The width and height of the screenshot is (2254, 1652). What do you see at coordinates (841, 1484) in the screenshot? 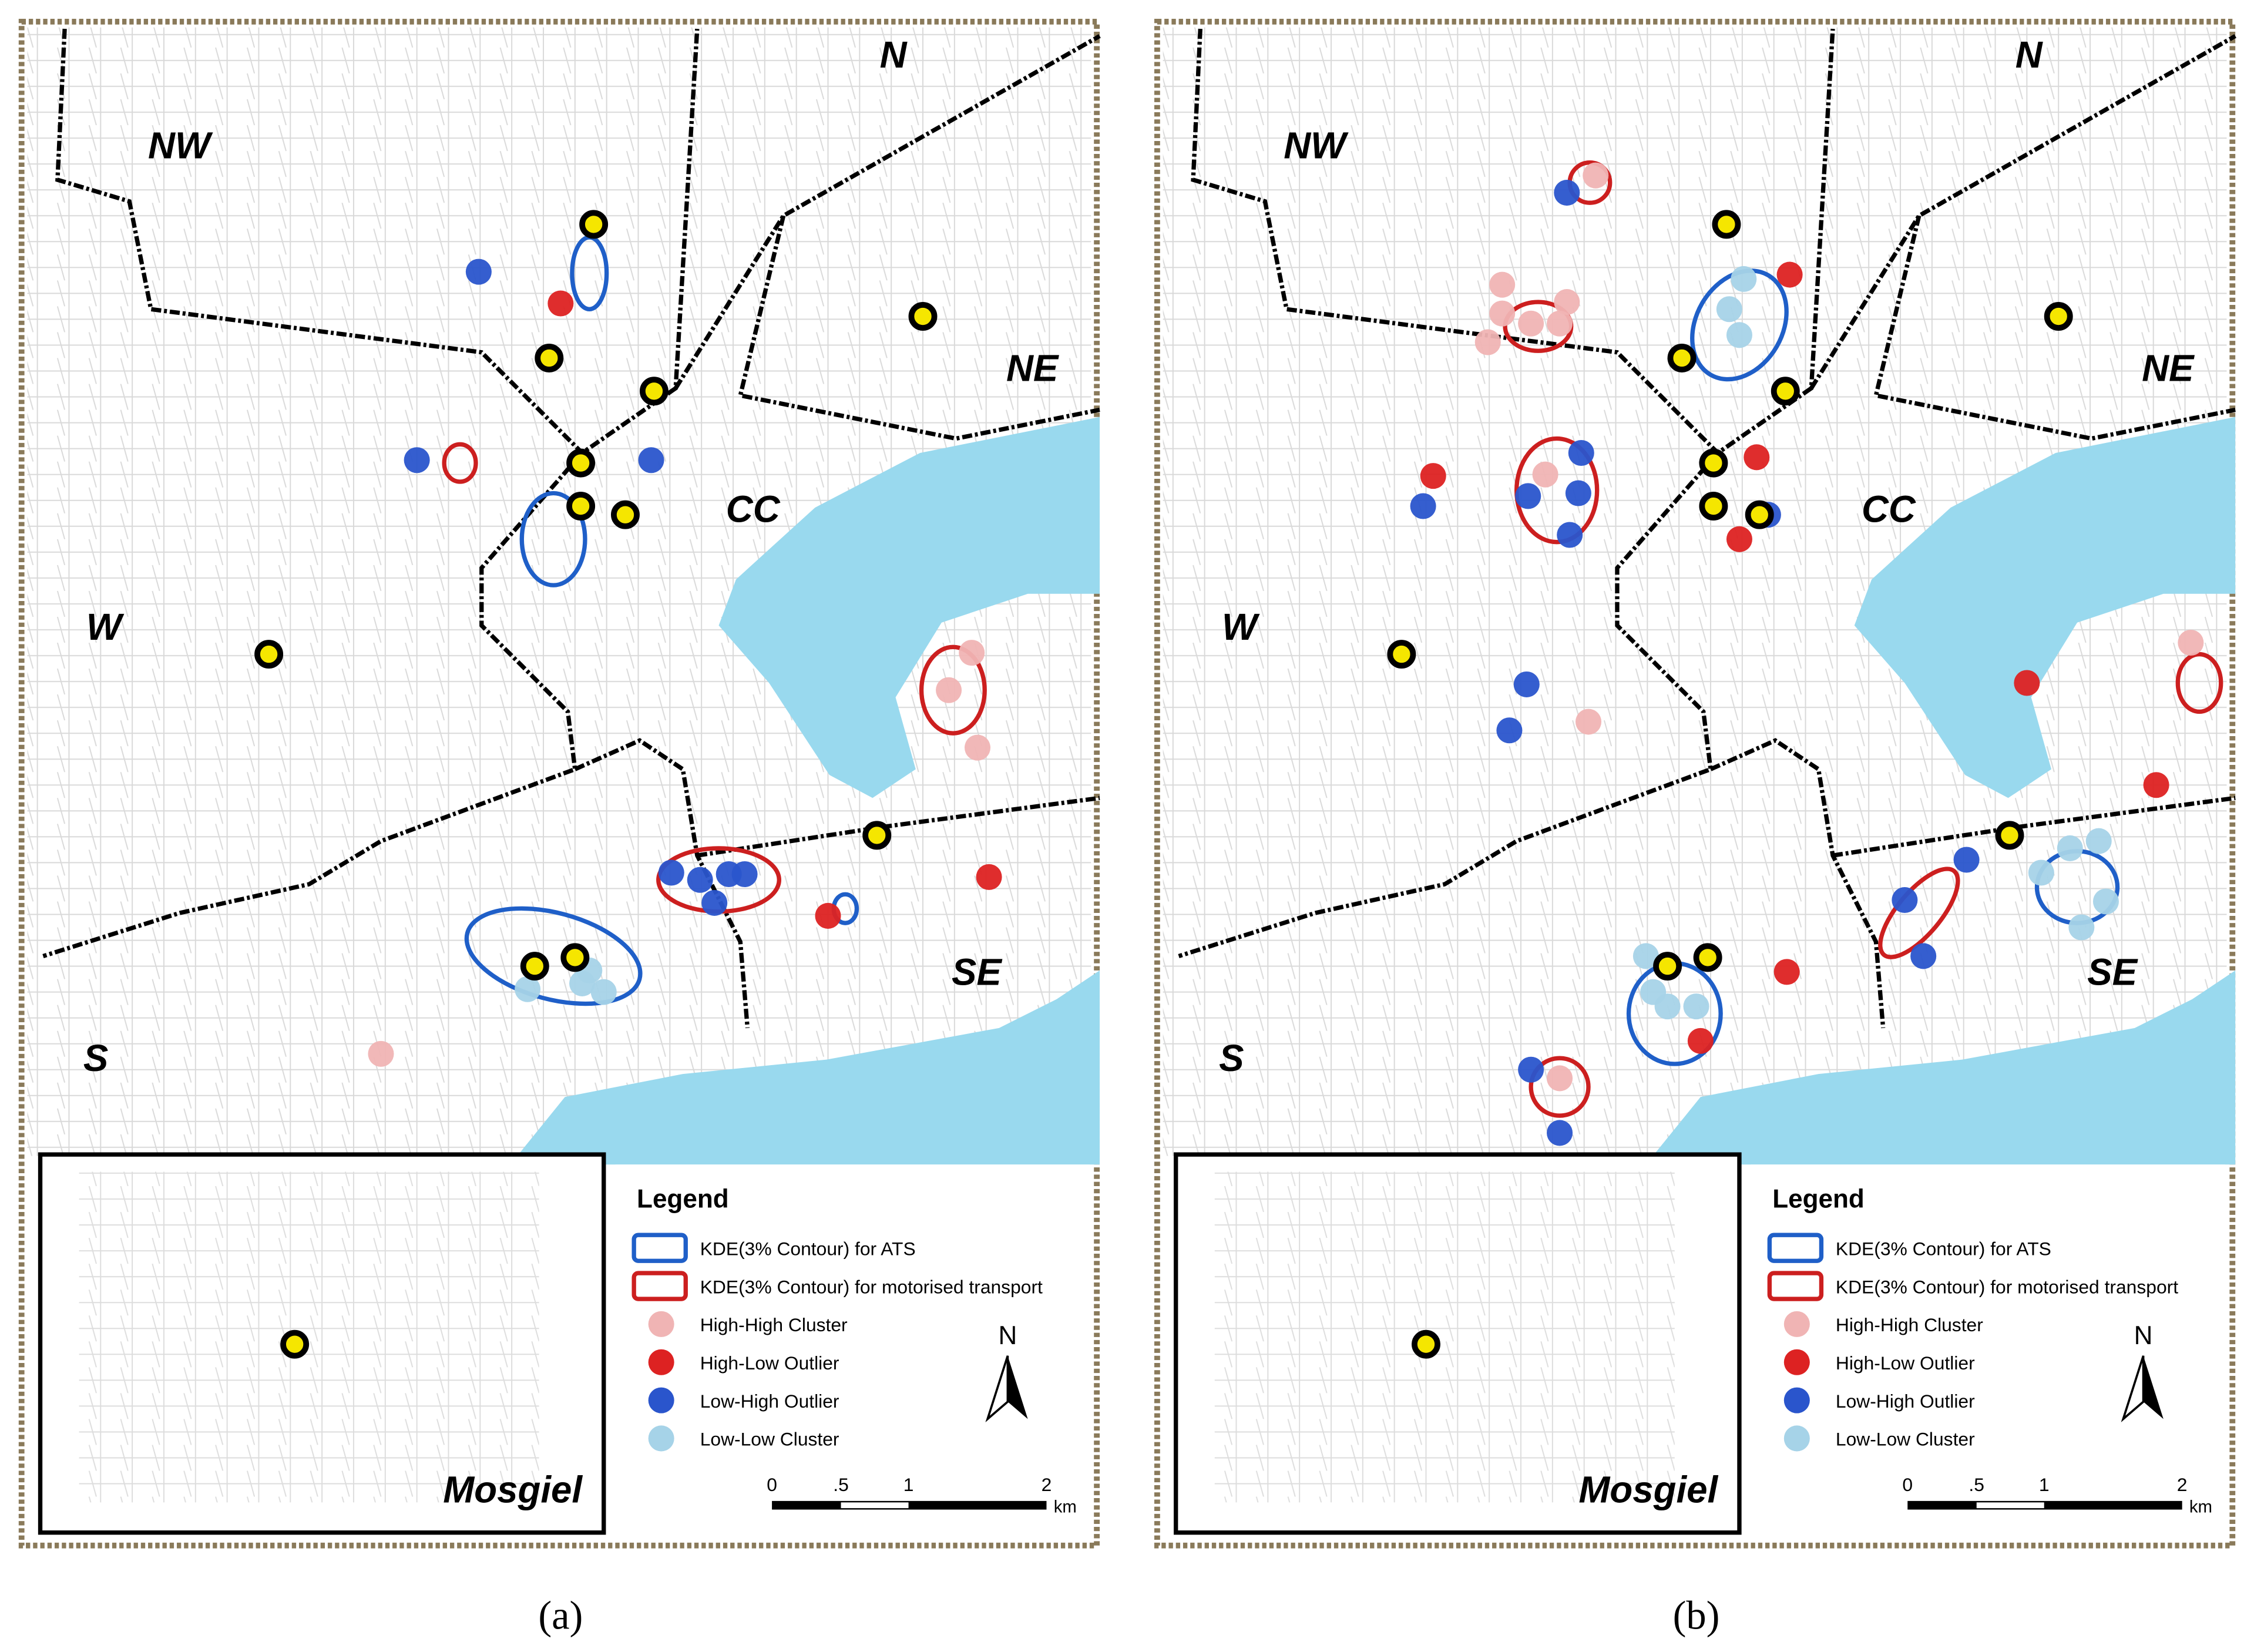
I see `scale-label: .5` at bounding box center [841, 1484].